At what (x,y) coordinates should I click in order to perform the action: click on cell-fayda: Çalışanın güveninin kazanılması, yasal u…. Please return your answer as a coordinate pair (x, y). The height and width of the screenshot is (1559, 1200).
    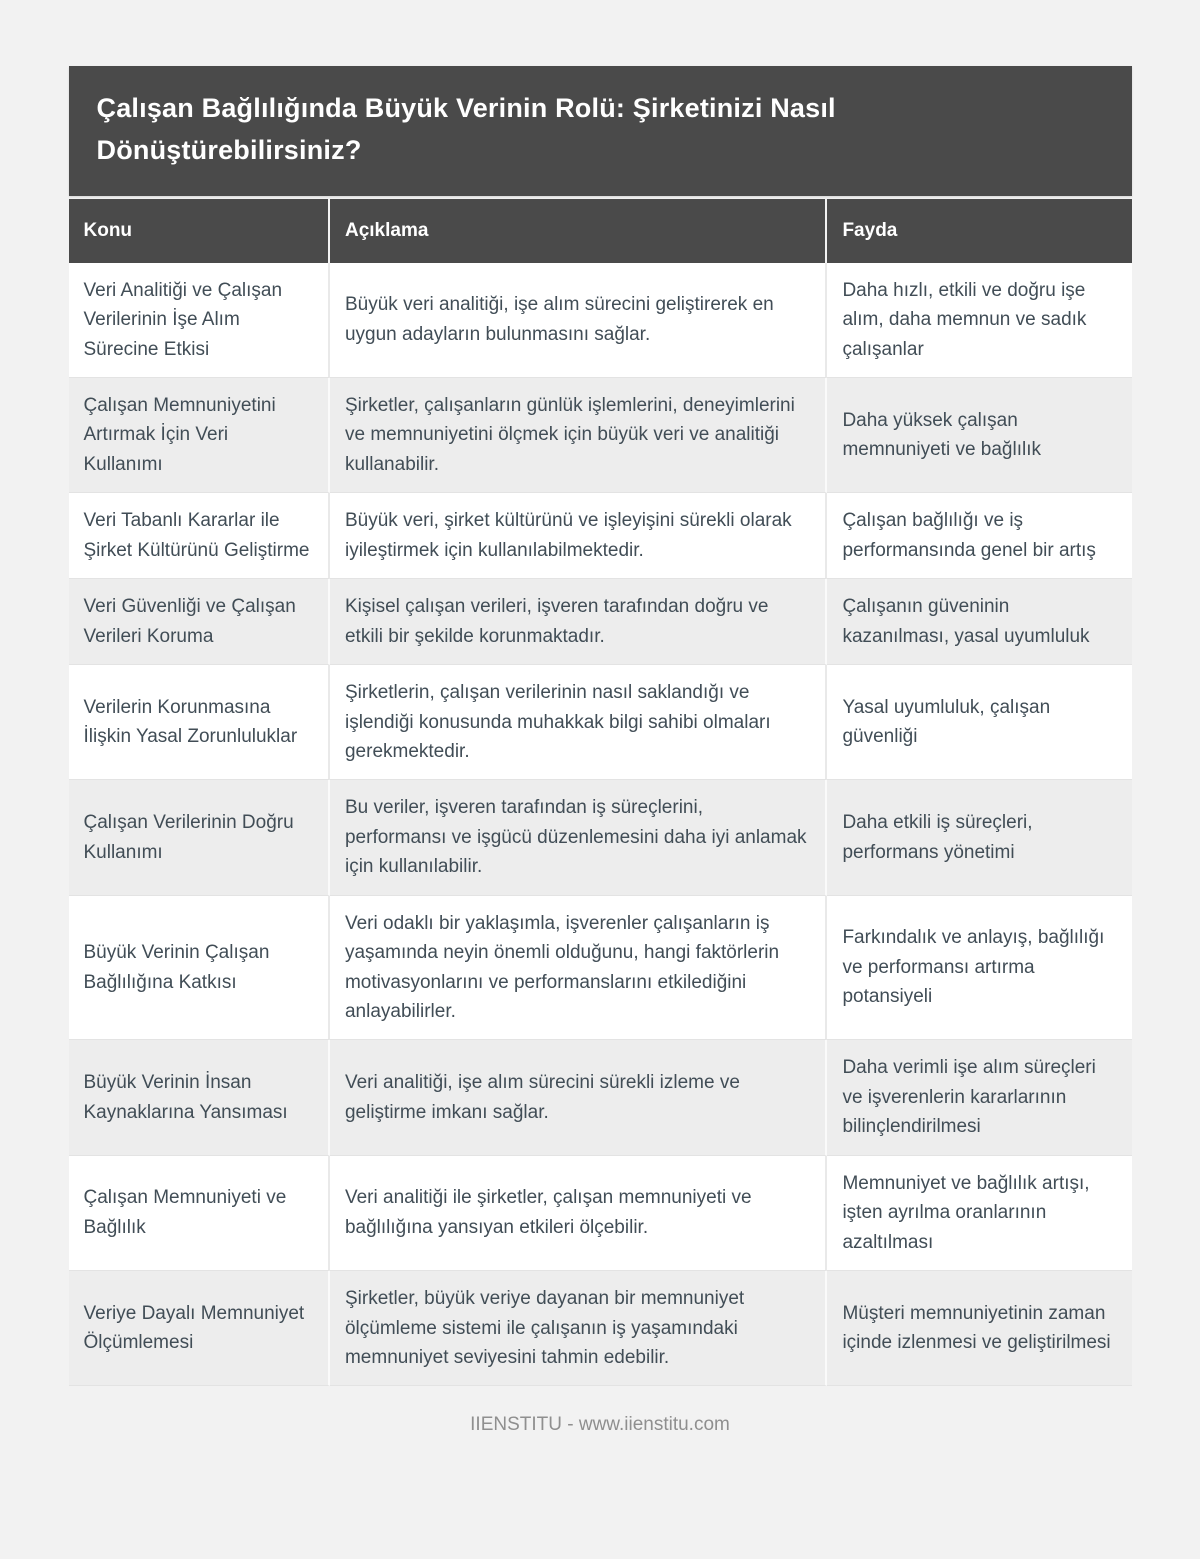
    Looking at the image, I should click on (979, 622).